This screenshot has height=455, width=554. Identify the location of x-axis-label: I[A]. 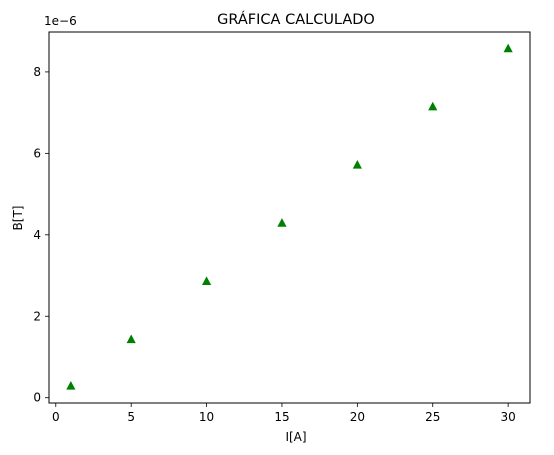
(295, 437).